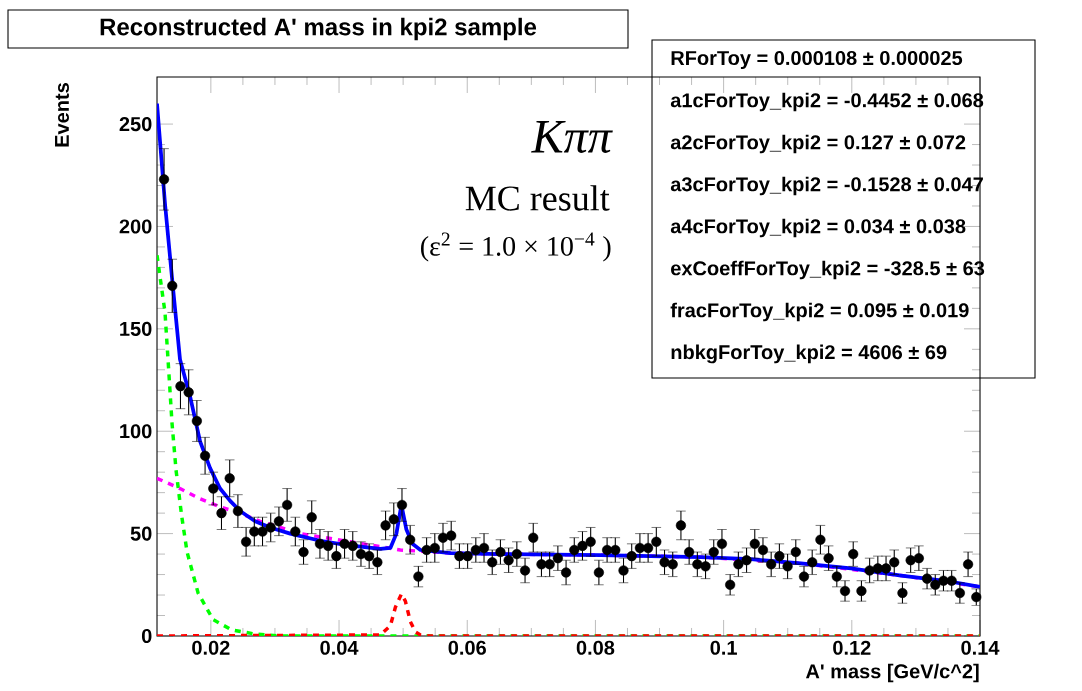  What do you see at coordinates (817, 60) in the screenshot?
I see `text: RForToy = 0.000108 ± 0.000025` at bounding box center [817, 60].